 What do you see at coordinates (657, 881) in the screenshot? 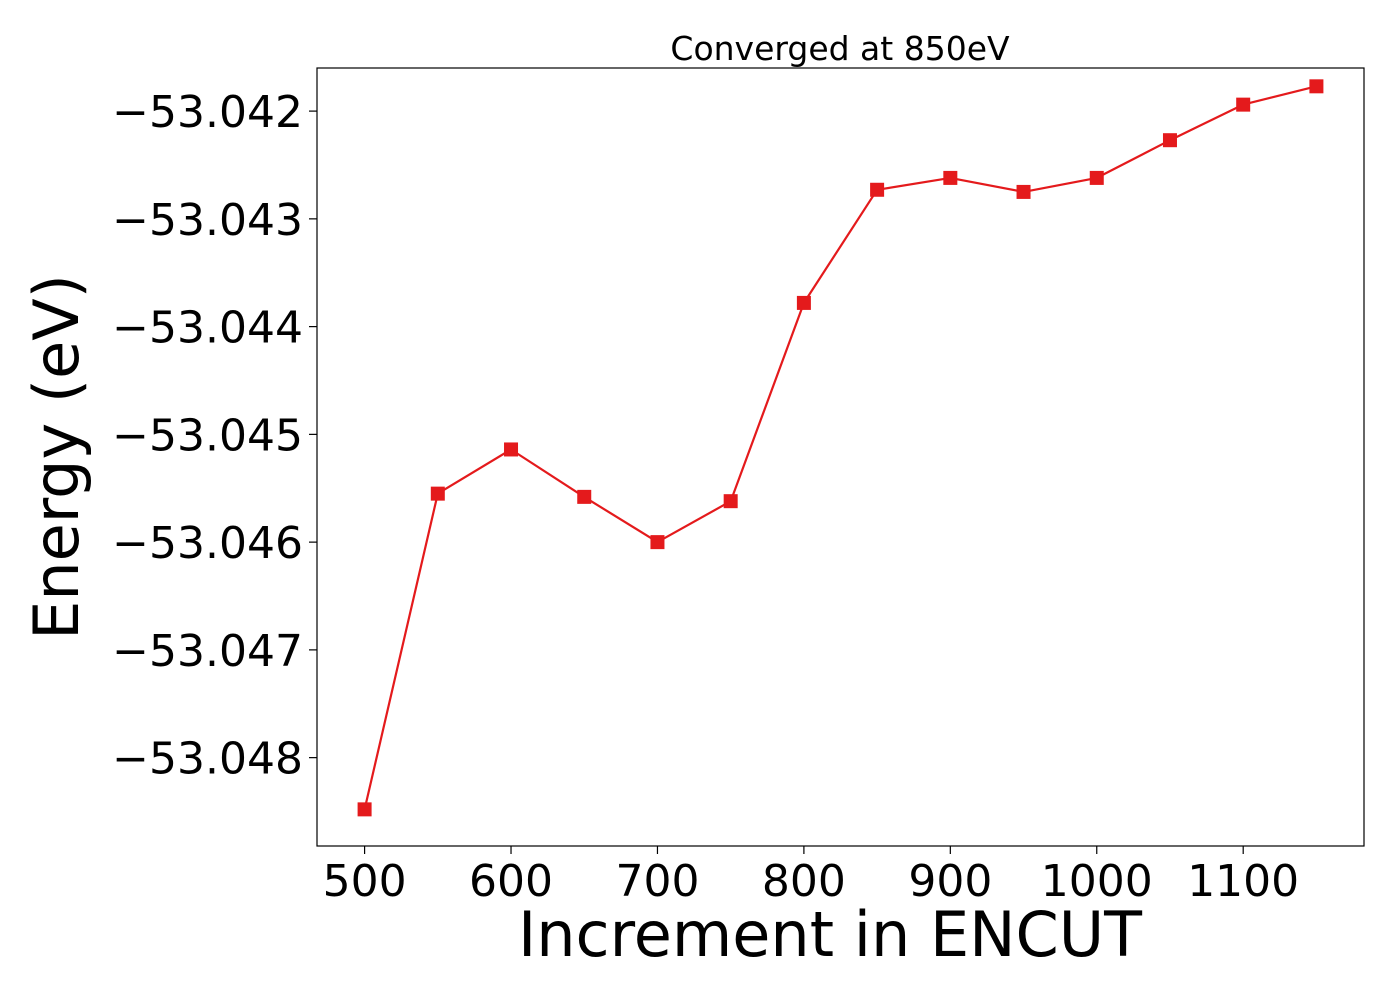
I see `x-tick-label: 700` at bounding box center [657, 881].